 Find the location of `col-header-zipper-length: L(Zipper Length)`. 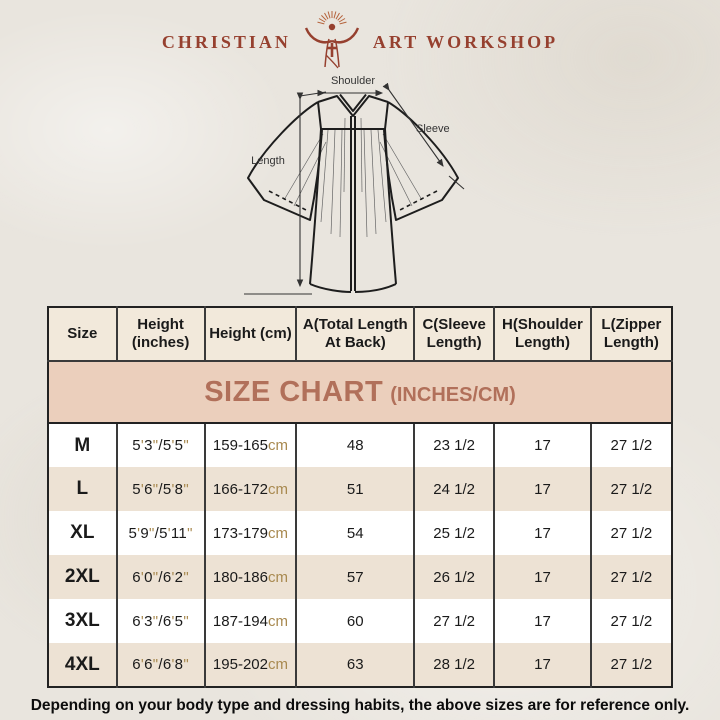

col-header-zipper-length: L(Zipper Length) is located at coordinates (630, 334).